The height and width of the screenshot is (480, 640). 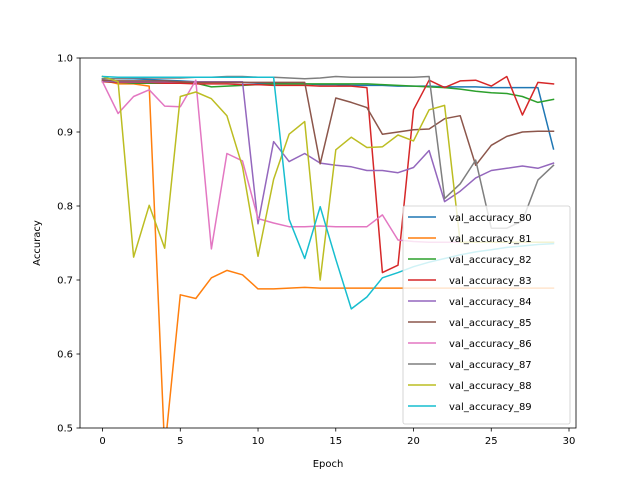 I want to click on legend-label-val_accuracy_89: val_accuracy_89, so click(x=490, y=407).